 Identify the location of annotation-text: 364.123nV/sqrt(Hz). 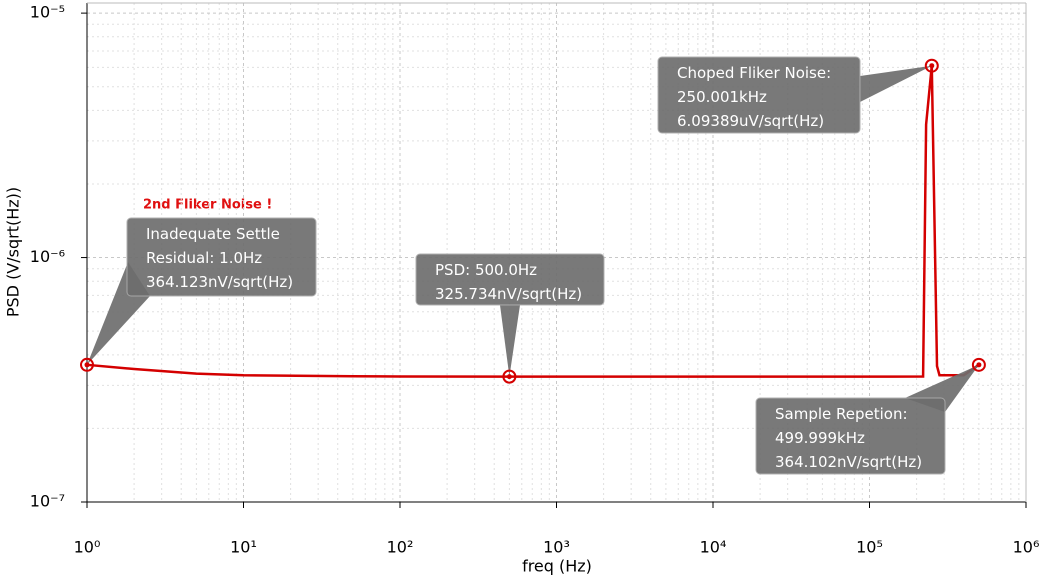
(219, 282).